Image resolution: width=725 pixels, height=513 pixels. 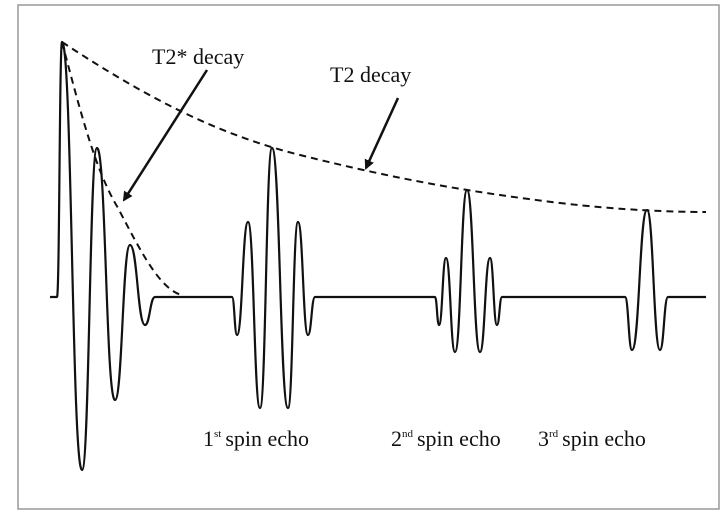 What do you see at coordinates (217, 434) in the screenshot?
I see `ordinal-suffix: st` at bounding box center [217, 434].